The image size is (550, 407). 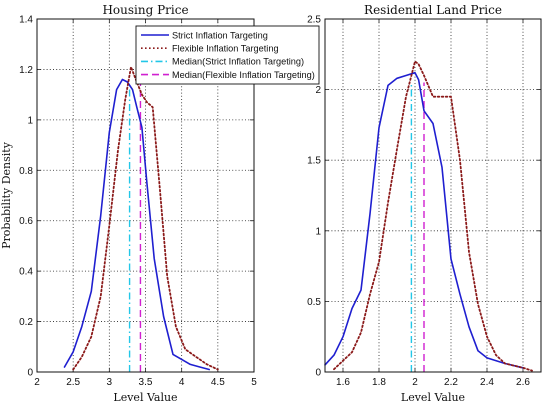 I want to click on y-tick-label: 1.5, so click(x=314, y=161).